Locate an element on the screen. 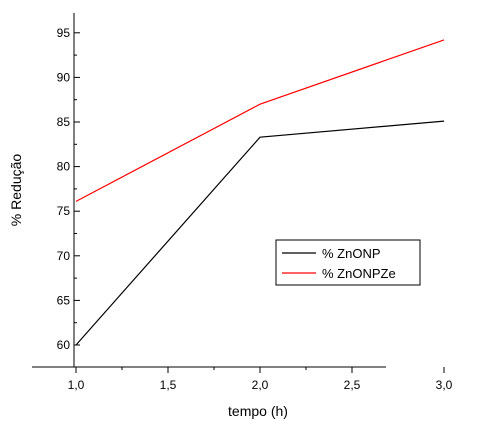  legend-label: % ZnONP is located at coordinates (351, 253).